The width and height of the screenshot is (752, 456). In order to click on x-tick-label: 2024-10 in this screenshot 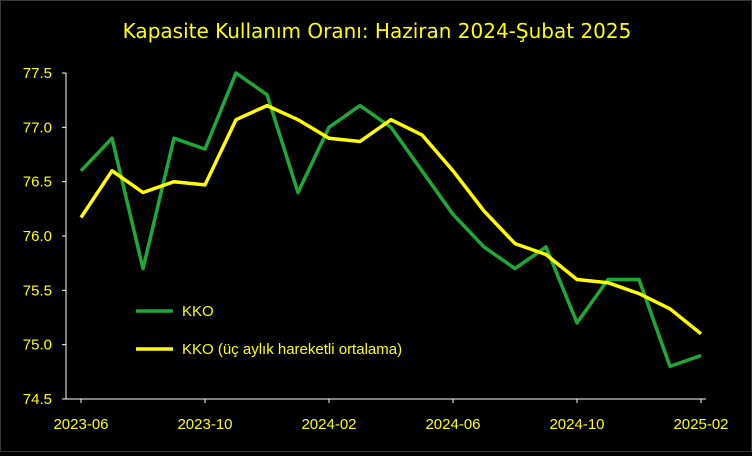, I will do `click(576, 424)`.